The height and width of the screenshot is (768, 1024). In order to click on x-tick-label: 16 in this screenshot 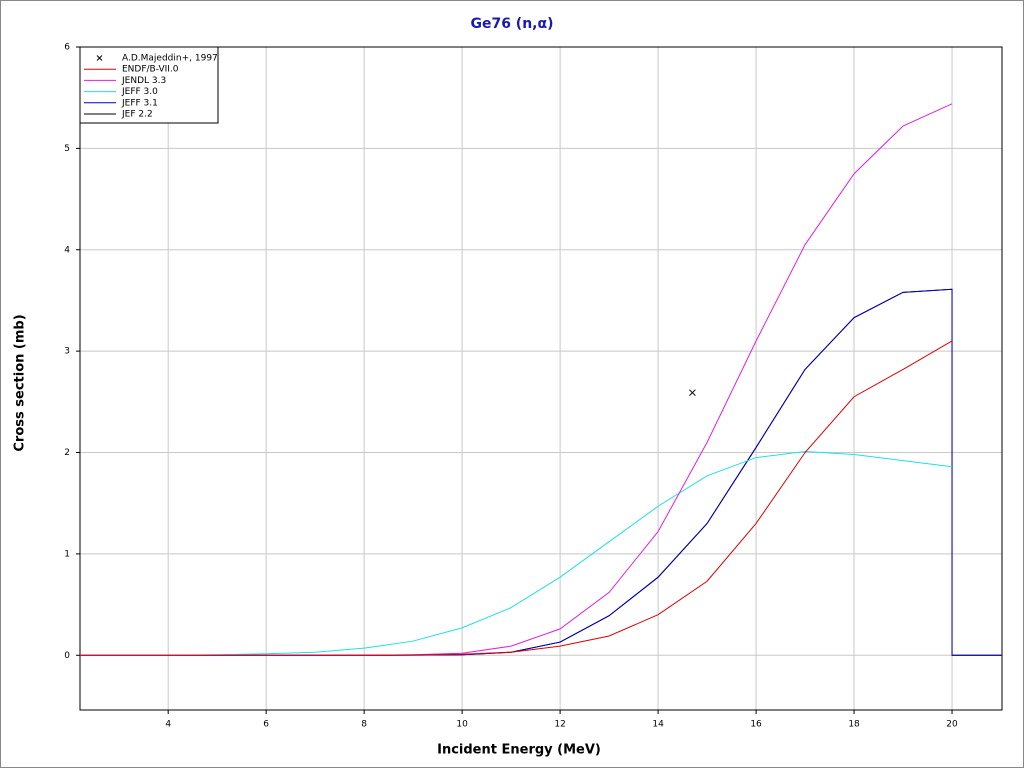, I will do `click(756, 725)`.